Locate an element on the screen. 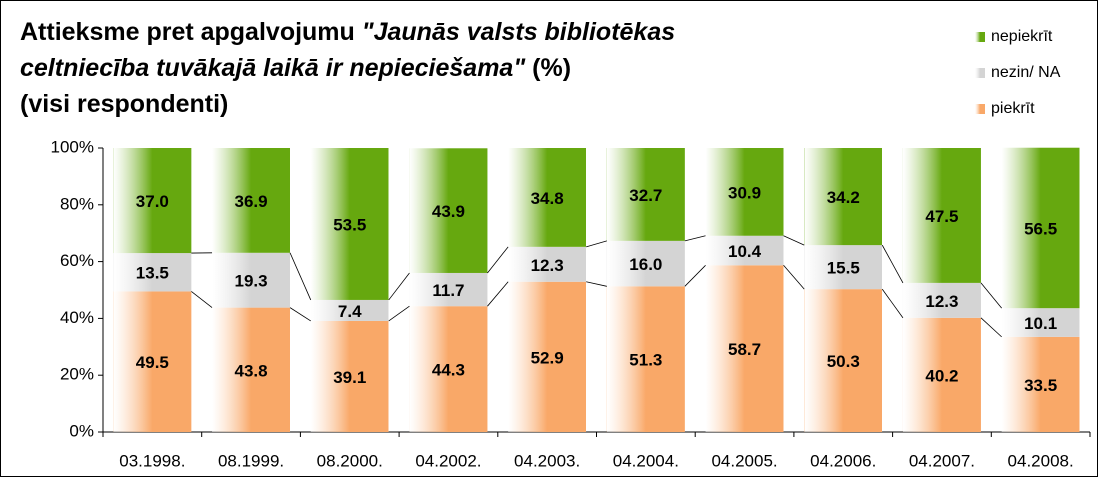  data-label: 34.8 is located at coordinates (547, 198).